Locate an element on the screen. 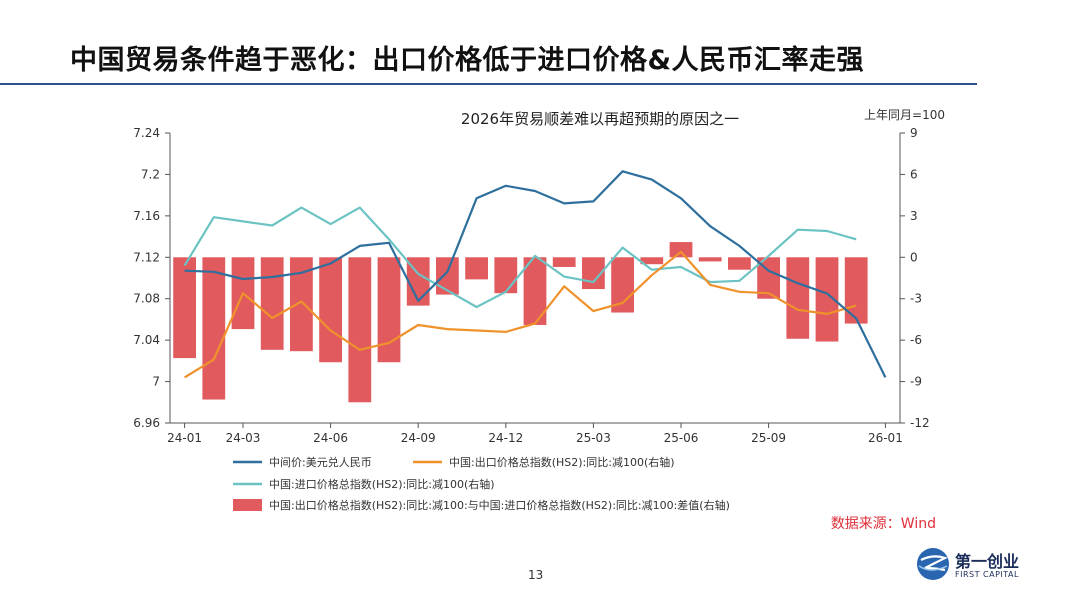 The height and width of the screenshot is (608, 1080). chart-title: 2026年贸易顺差难以再超预期的原因之一 is located at coordinates (600, 119).